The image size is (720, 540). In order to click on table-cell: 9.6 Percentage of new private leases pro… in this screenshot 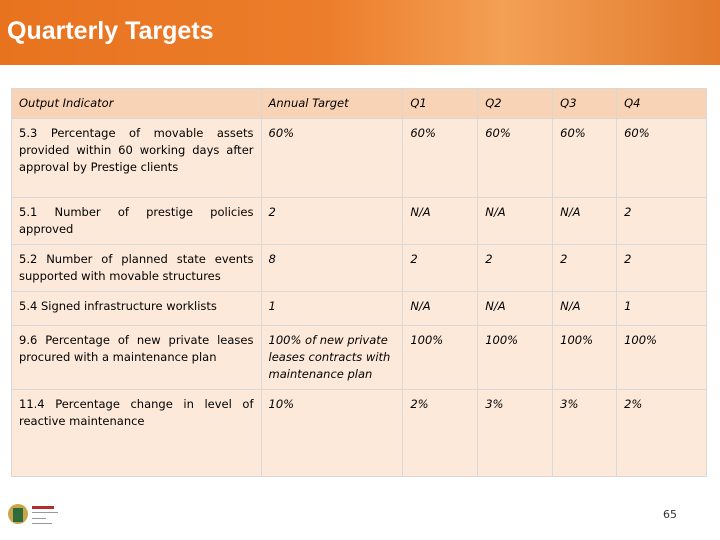, I will do `click(136, 357)`.